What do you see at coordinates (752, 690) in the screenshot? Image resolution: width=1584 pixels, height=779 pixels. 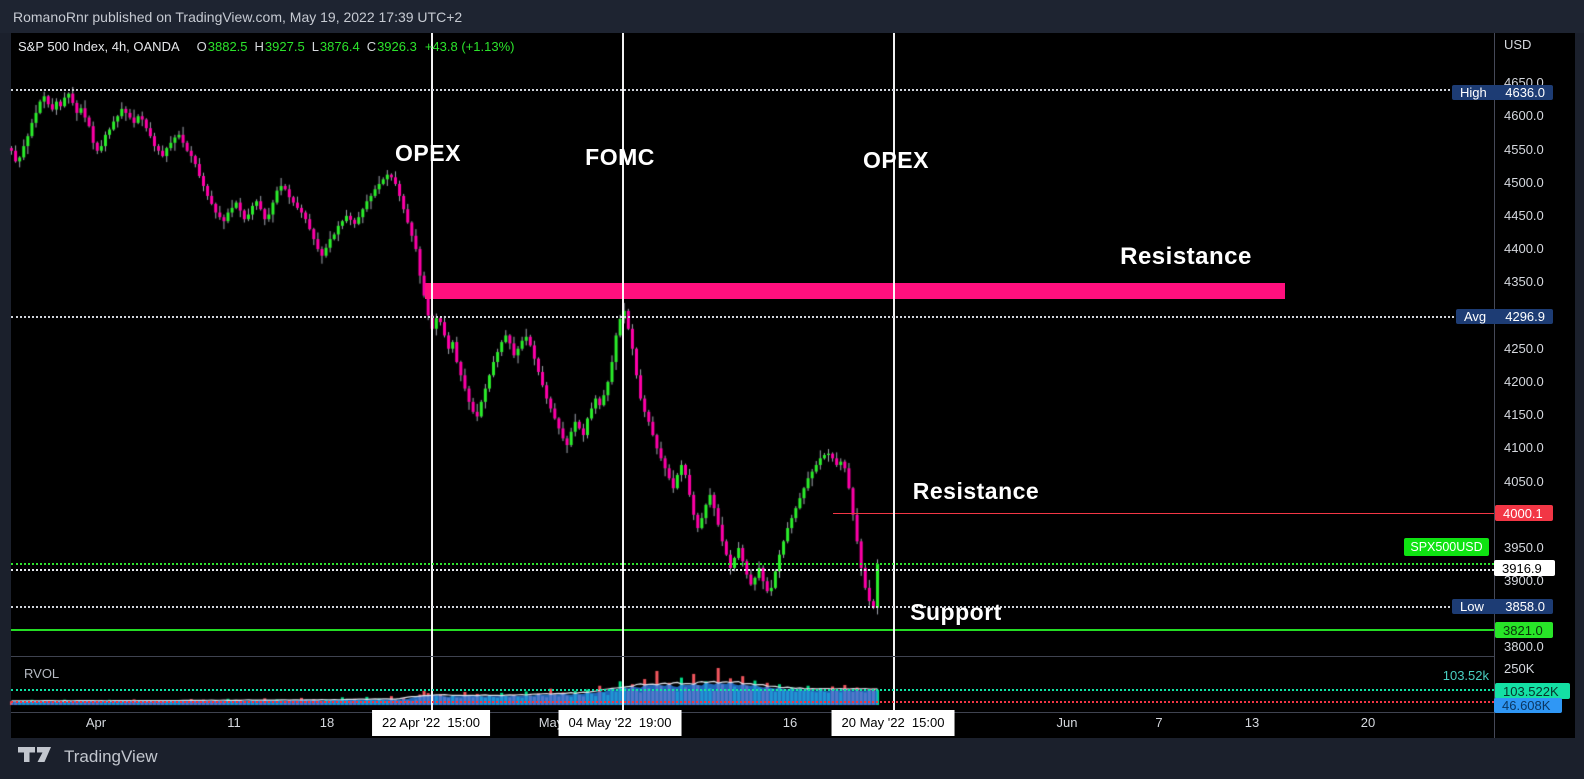 I see `volume-current-dotted-line` at bounding box center [752, 690].